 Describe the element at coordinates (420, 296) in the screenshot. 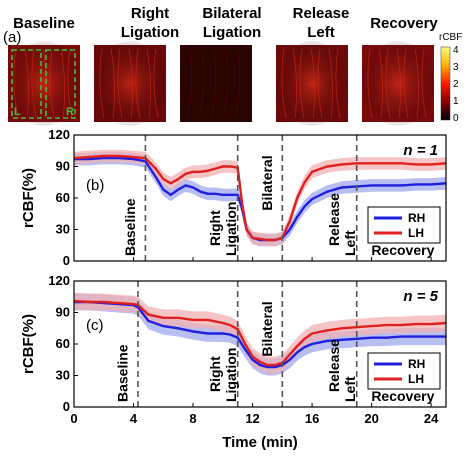

I see `sample-size-label: n = 5` at that location.